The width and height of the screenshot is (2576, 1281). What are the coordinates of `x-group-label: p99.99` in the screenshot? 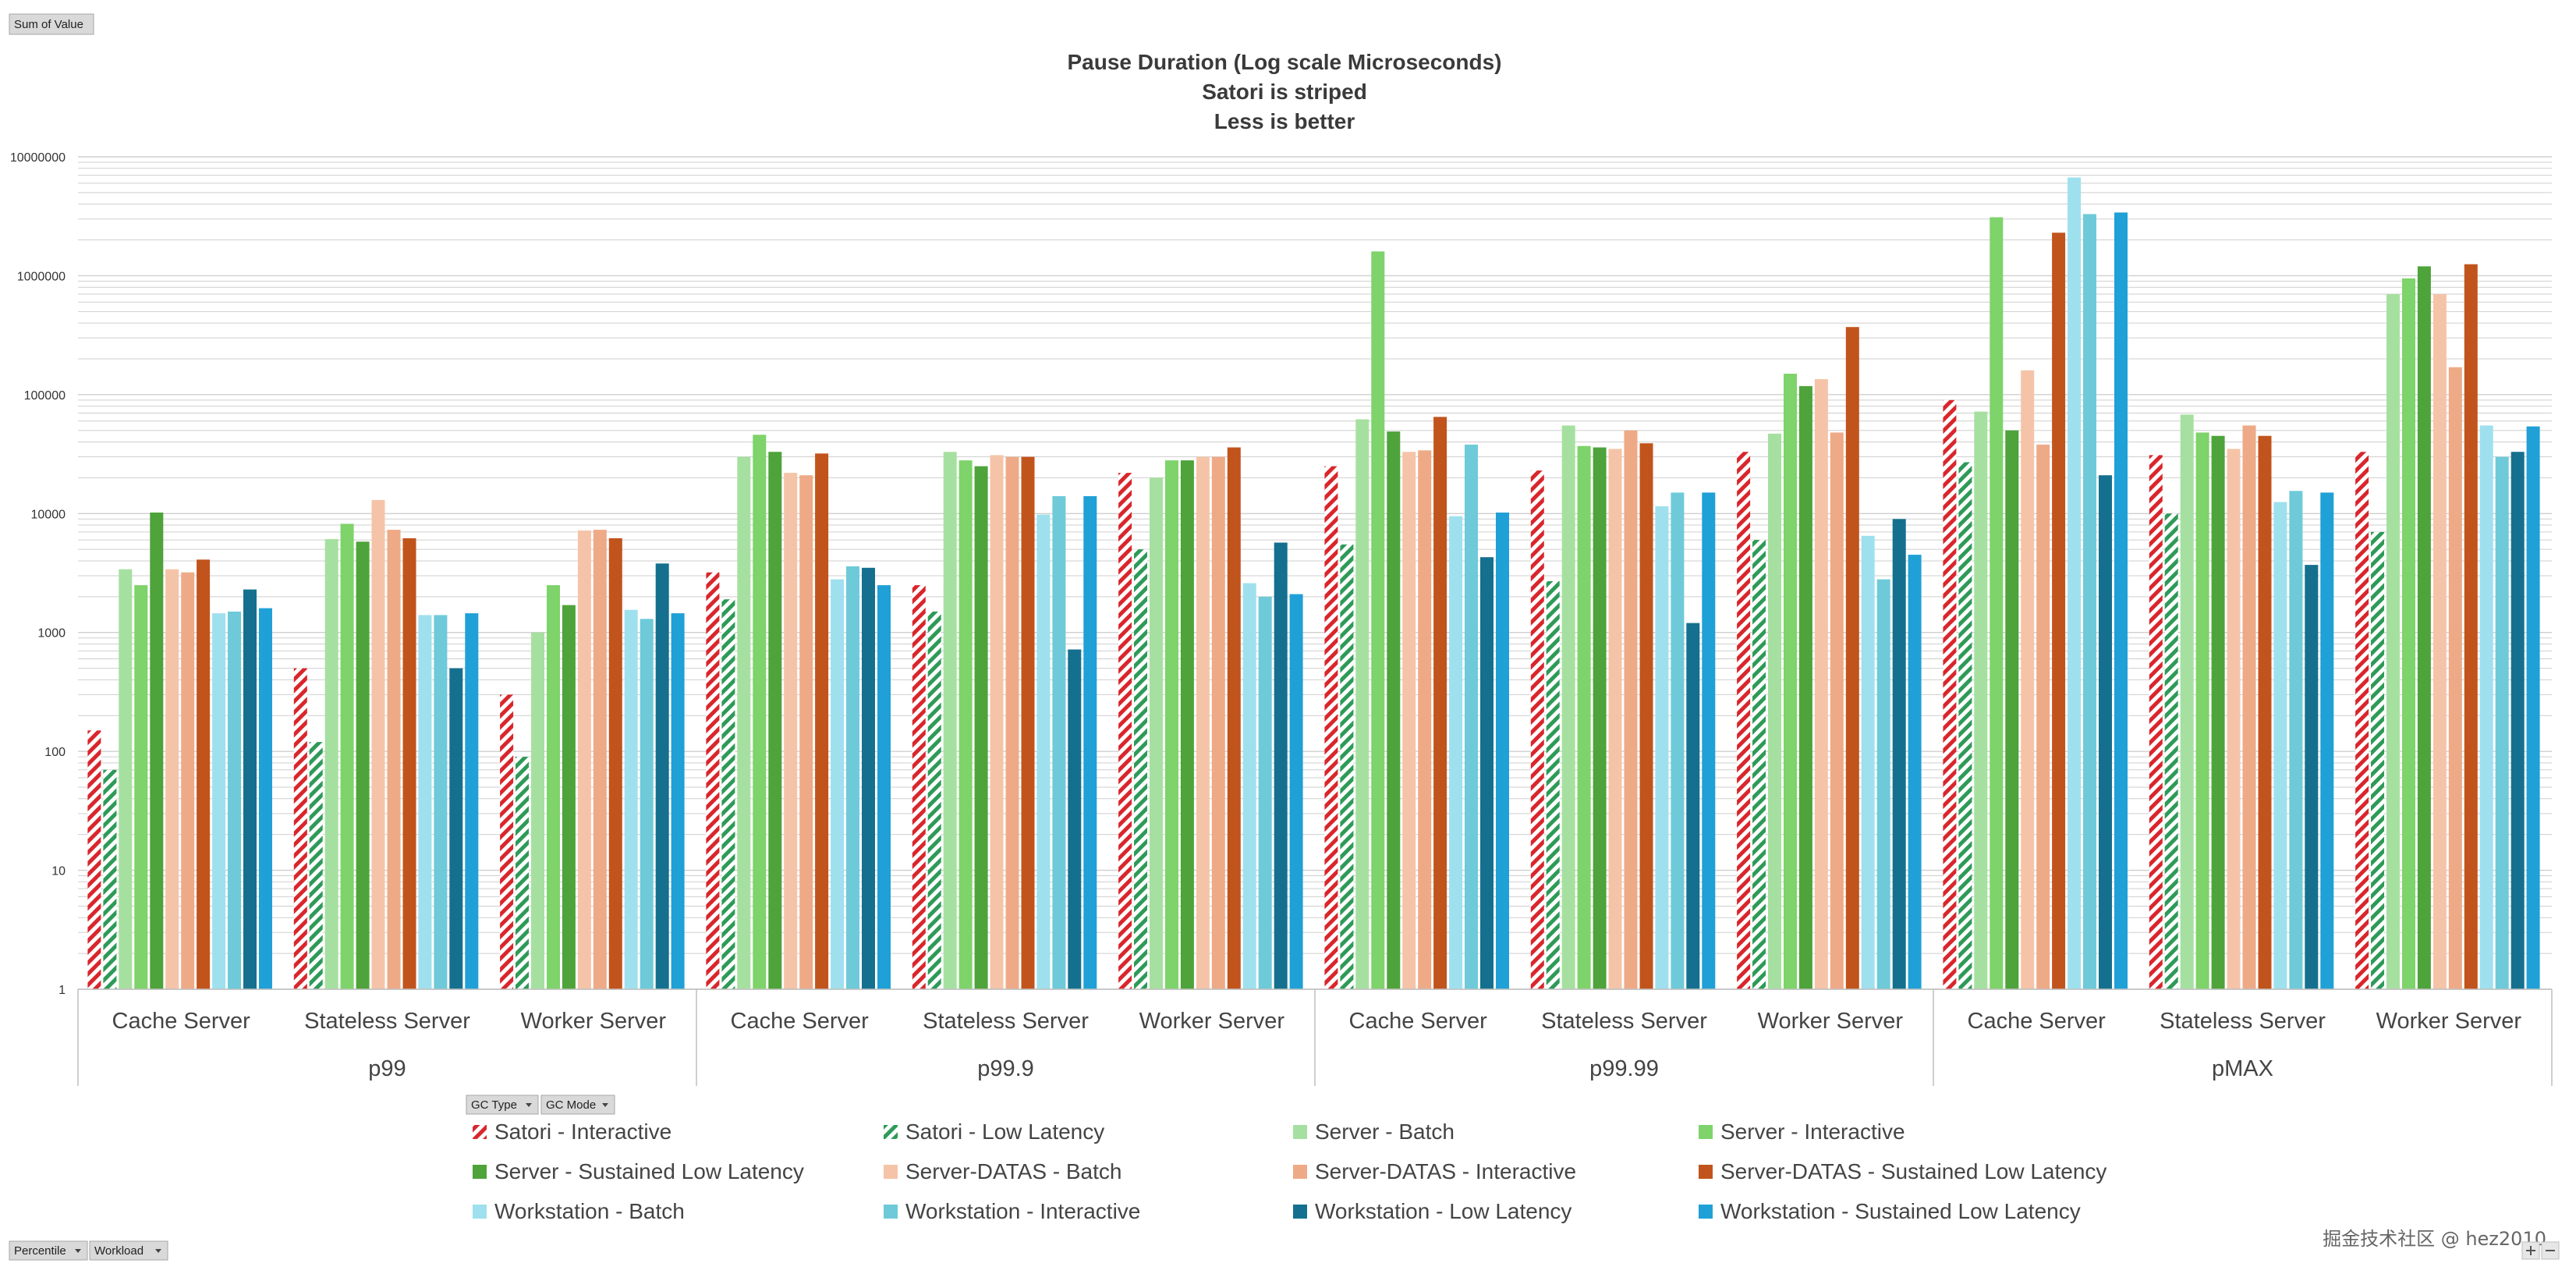 It's located at (1624, 1068).